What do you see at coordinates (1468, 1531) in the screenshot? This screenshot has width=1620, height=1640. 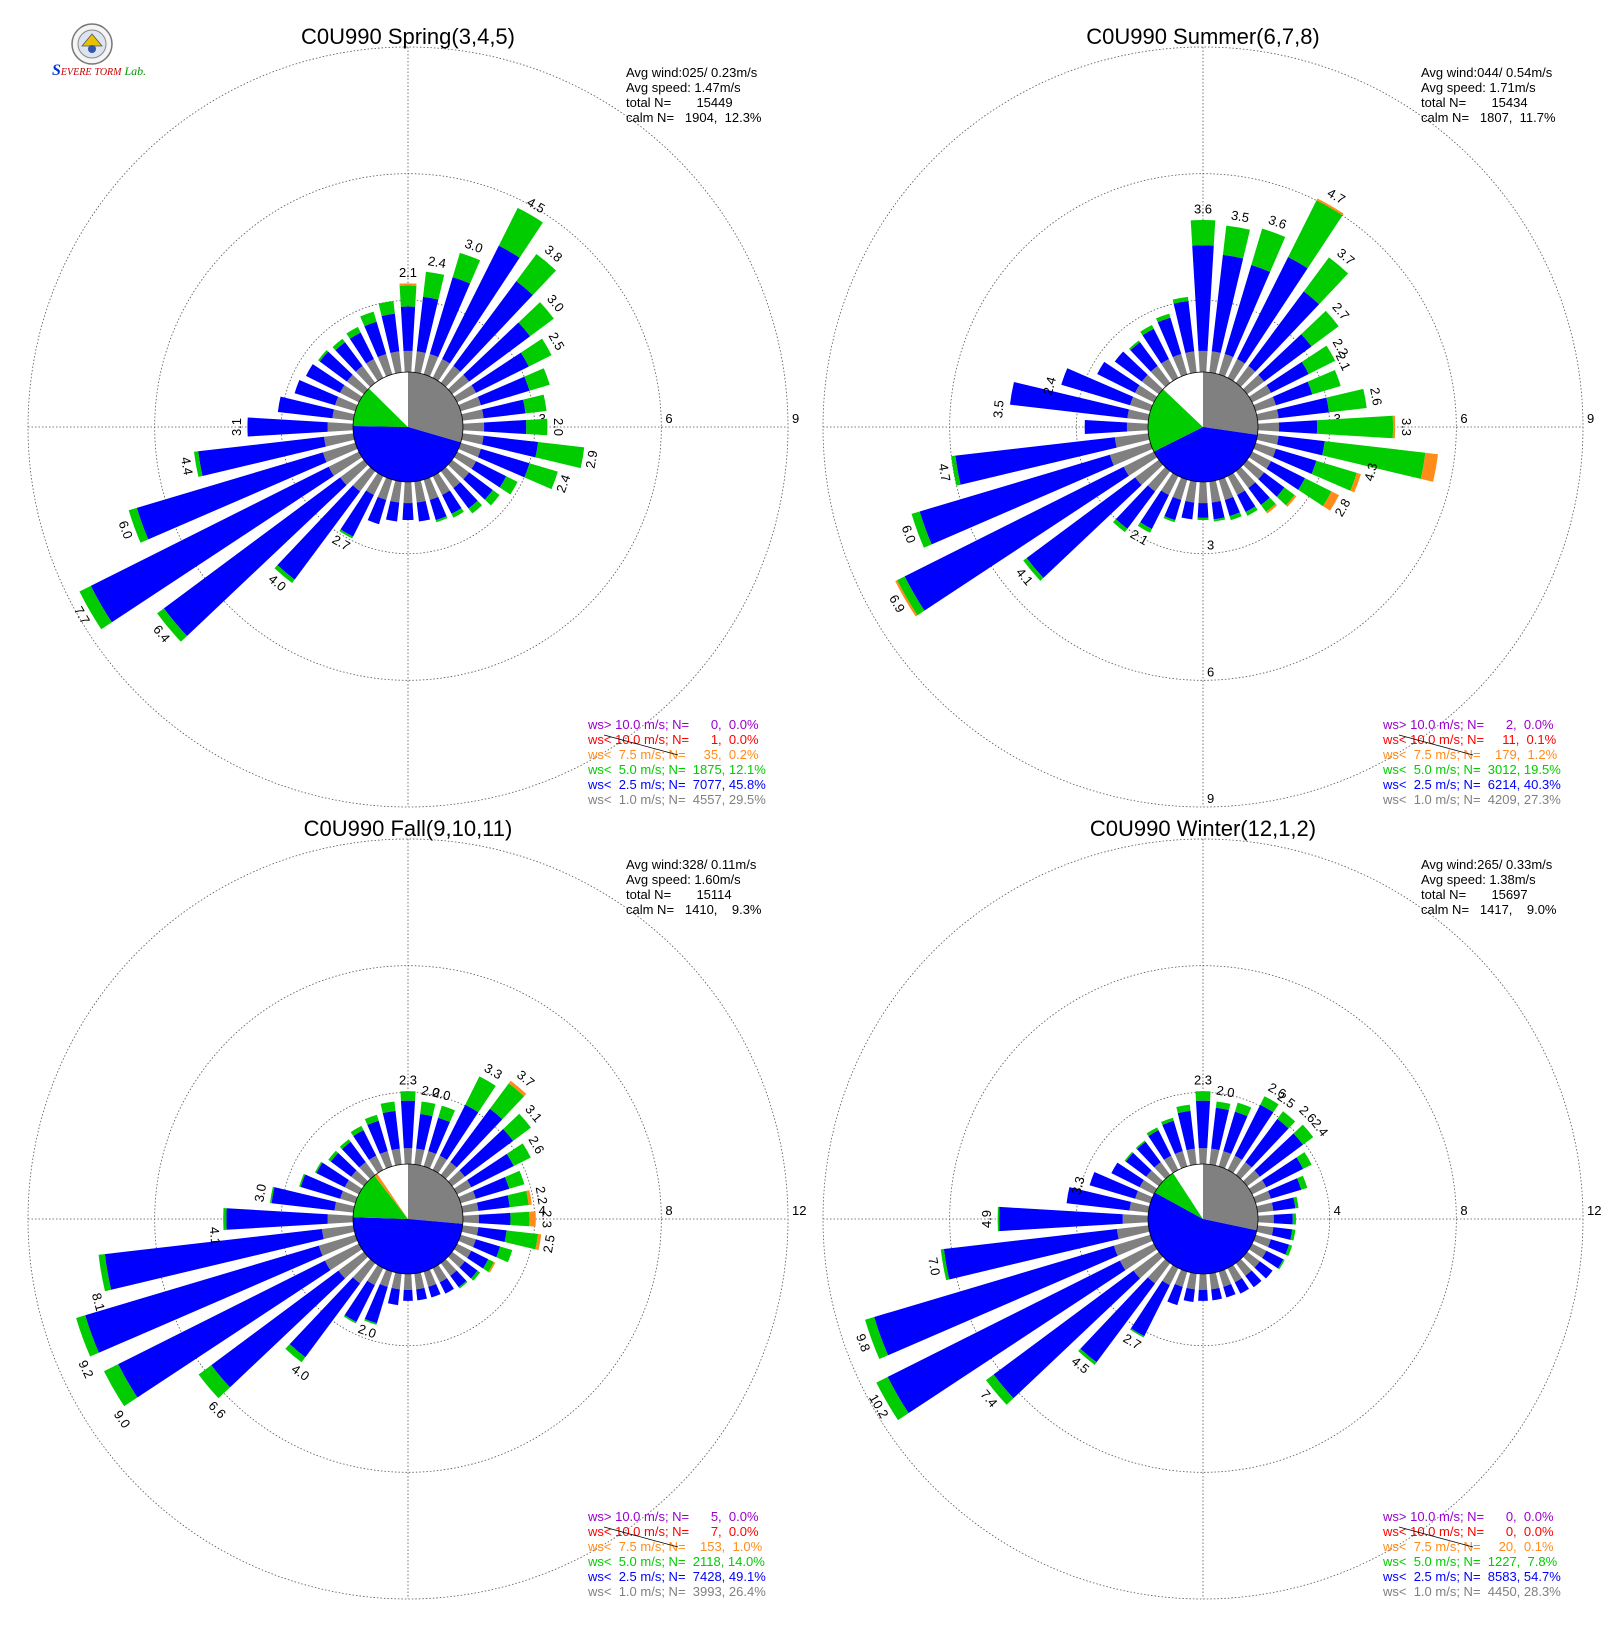 I see `legend-entry-lt10: ws< 10.0 m/s; N= 0, 0.0%` at bounding box center [1468, 1531].